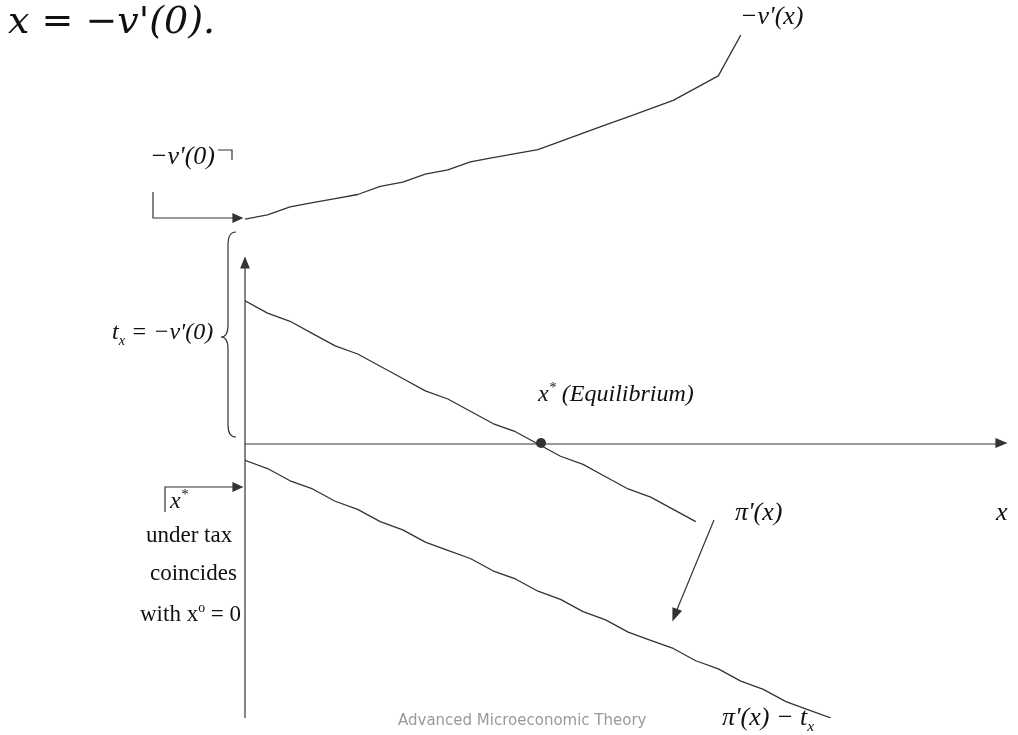  Describe the element at coordinates (1002, 512) in the screenshot. I see `x-axis-title: x` at that location.